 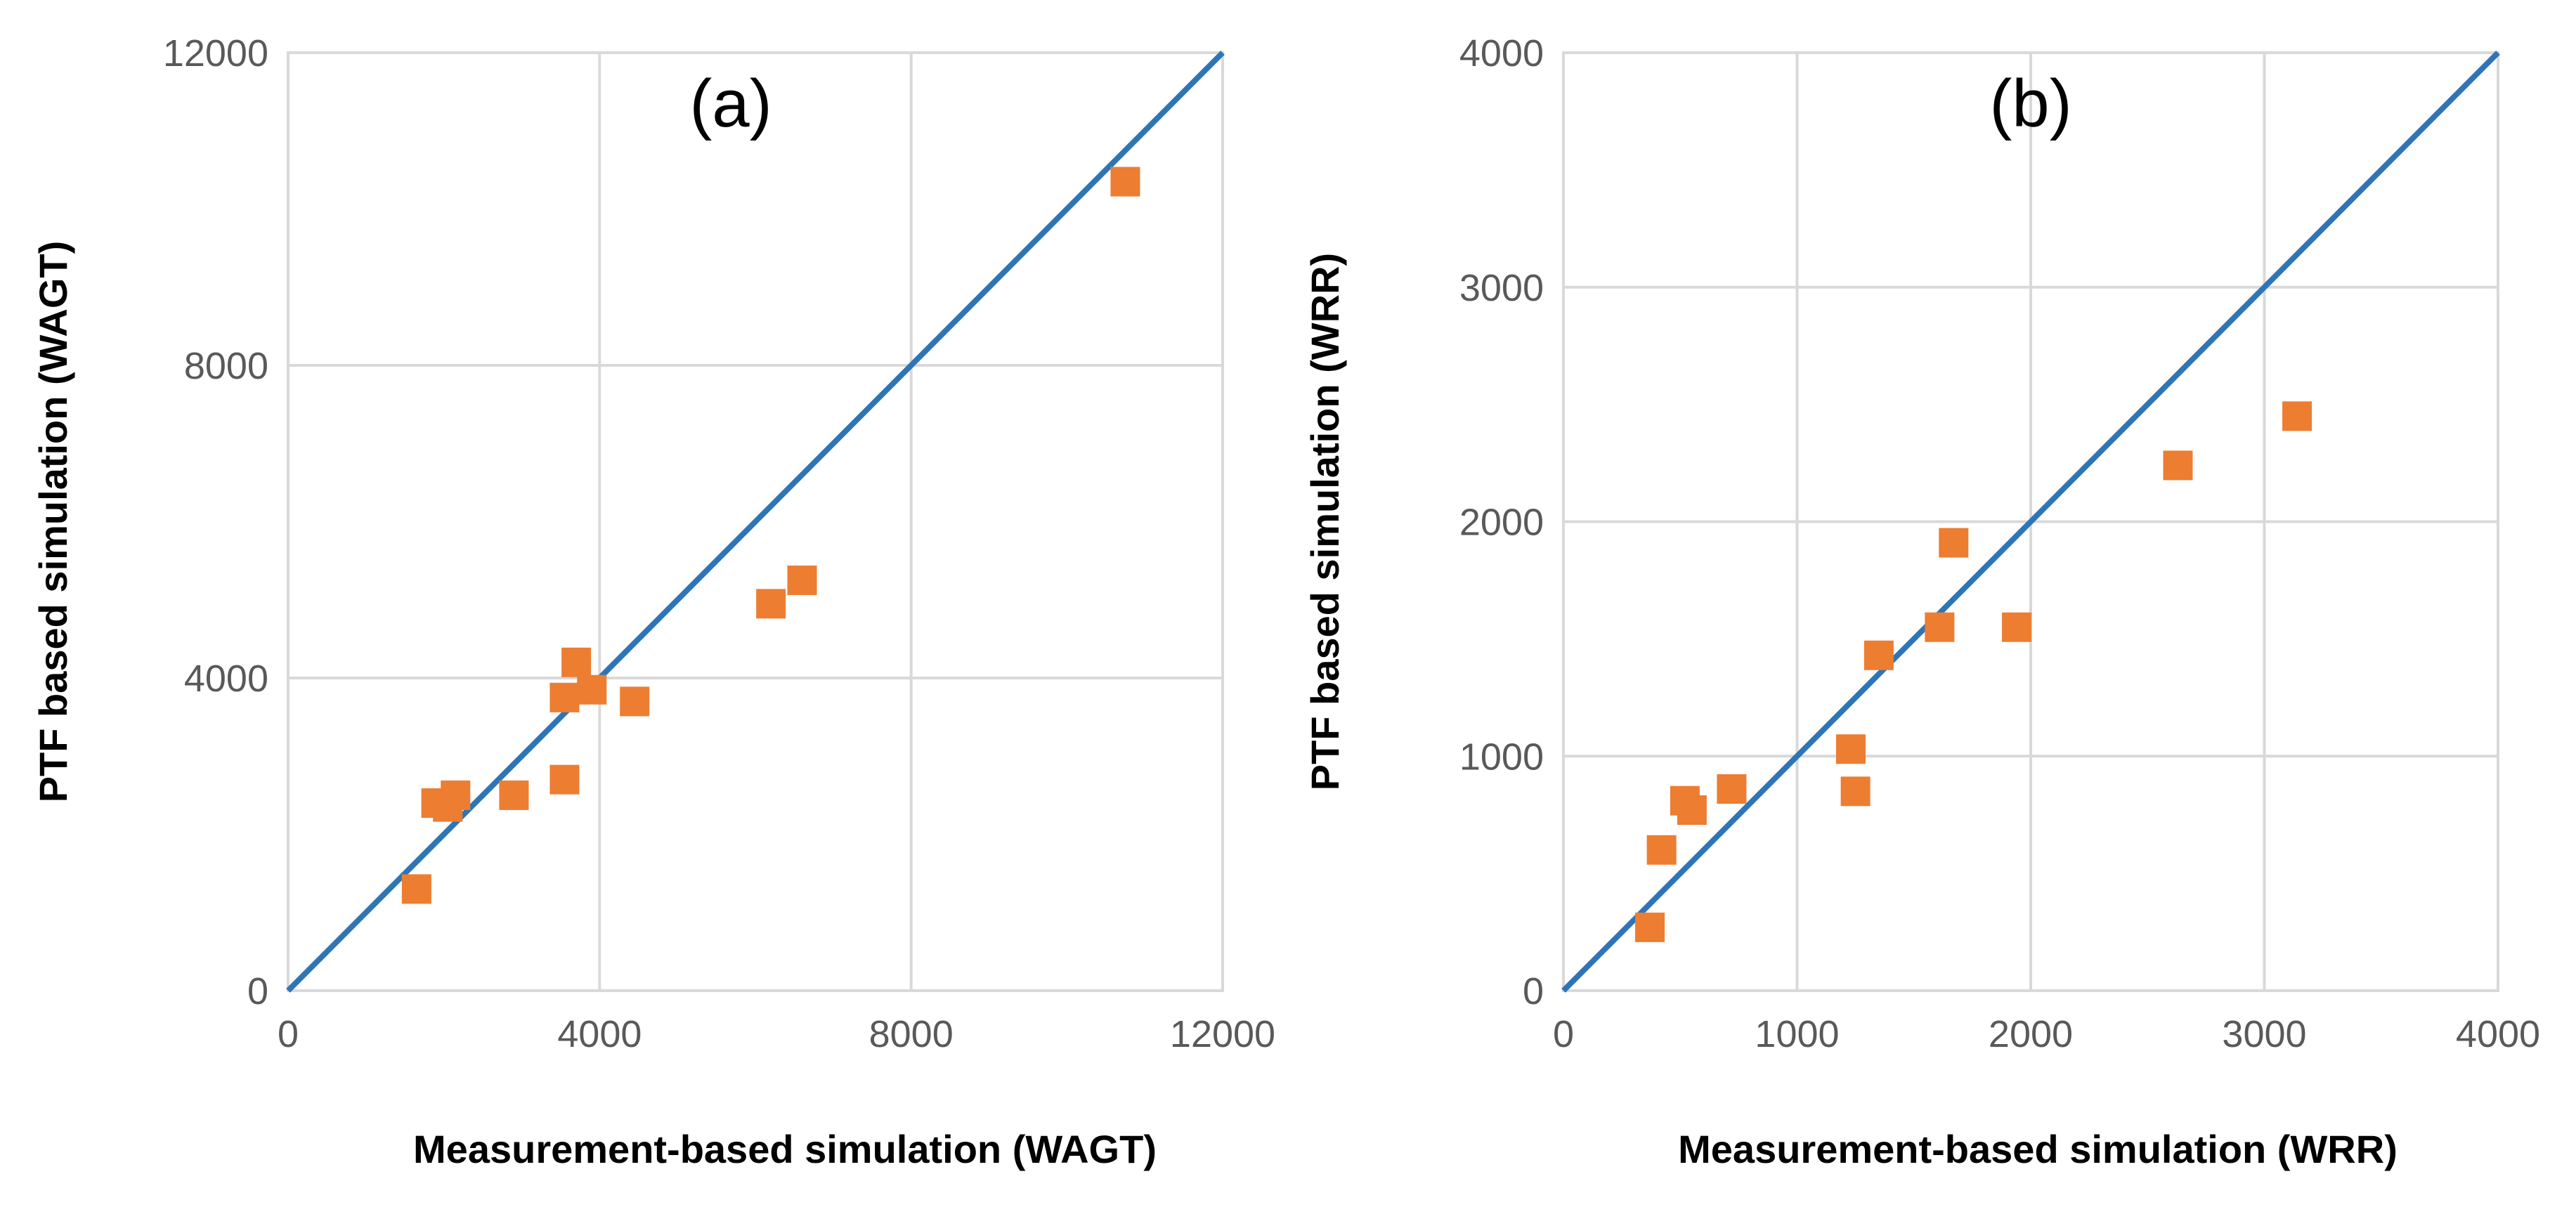 I want to click on x-axis-title: Measurement-based simulation (WRR), so click(x=2038, y=1149).